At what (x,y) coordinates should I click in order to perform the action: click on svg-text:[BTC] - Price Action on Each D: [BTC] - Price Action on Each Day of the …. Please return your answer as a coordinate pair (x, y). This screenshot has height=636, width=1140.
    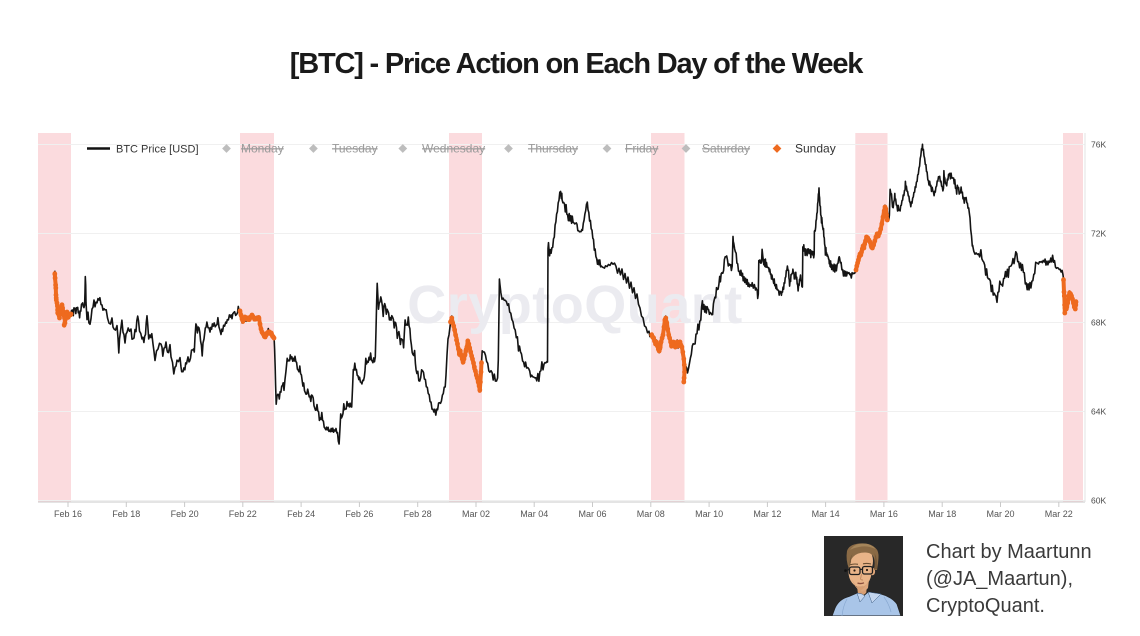
    Looking at the image, I should click on (577, 64).